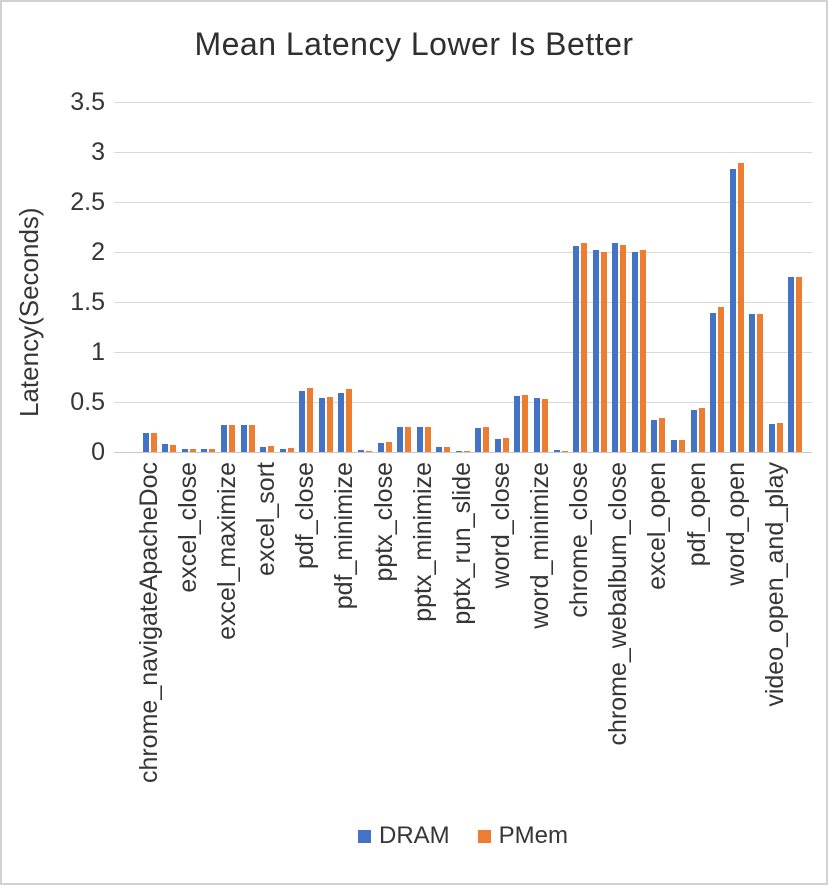 This screenshot has height=885, width=828. I want to click on x-axis-label-chrome_navigateApacheDoc: chrome_navigateApacheDoc, so click(148, 623).